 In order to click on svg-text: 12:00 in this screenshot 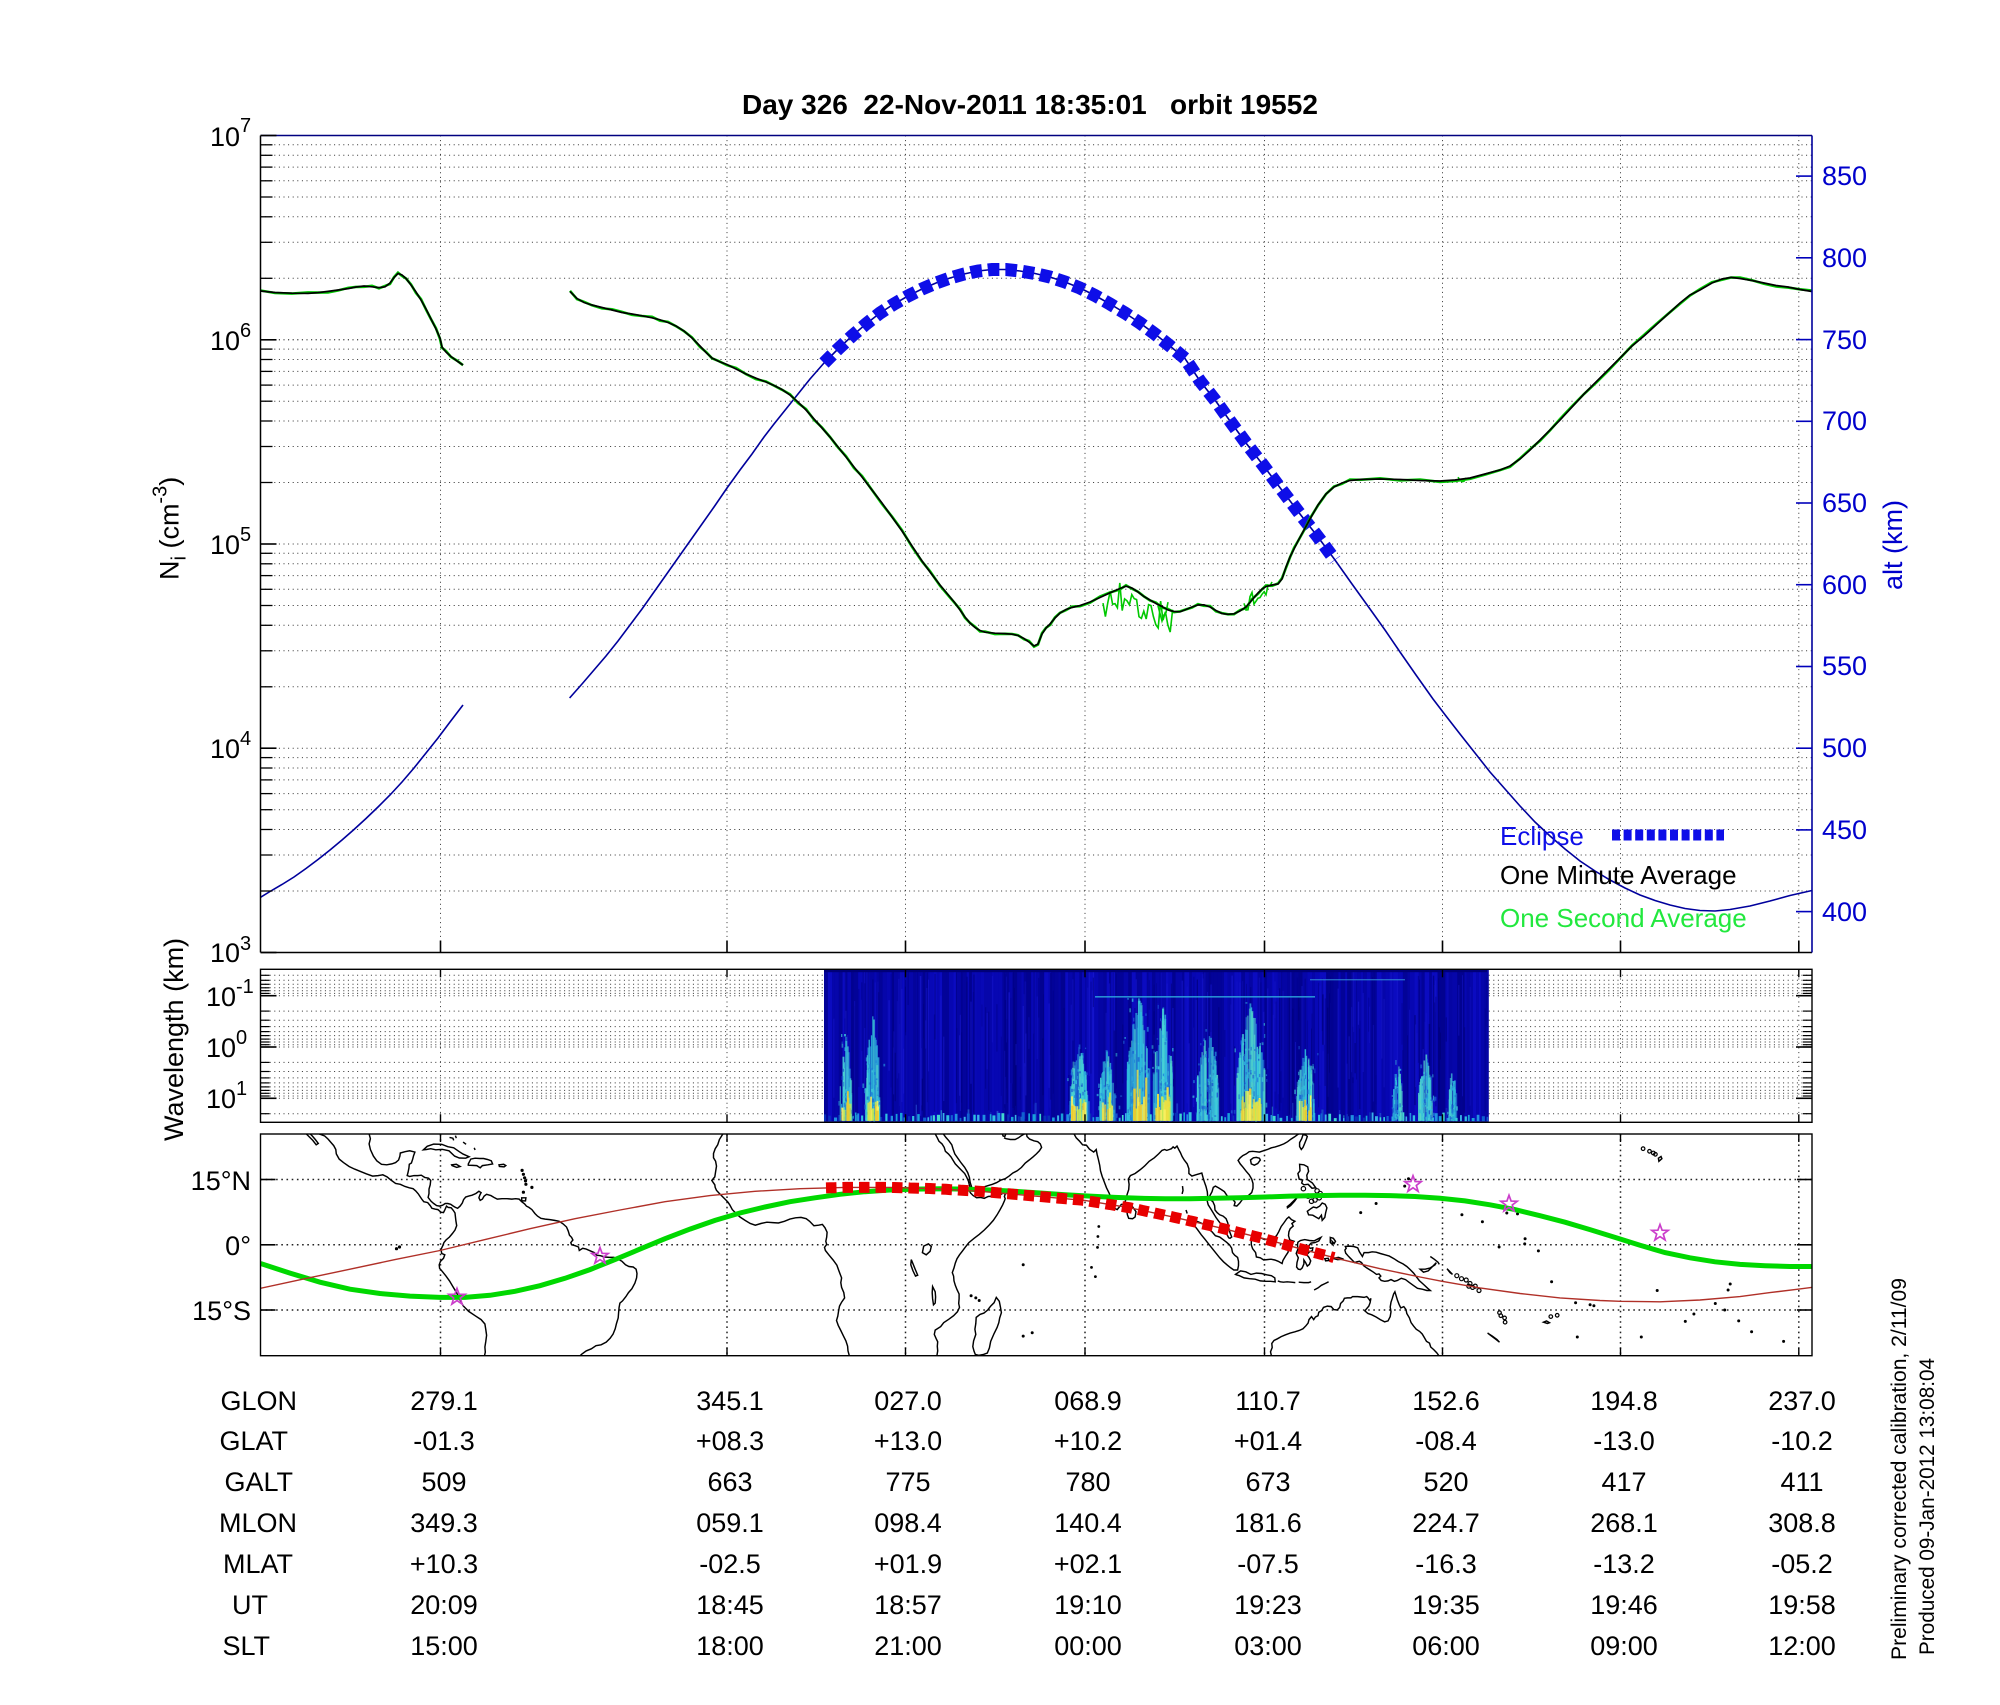, I will do `click(1802, 1646)`.